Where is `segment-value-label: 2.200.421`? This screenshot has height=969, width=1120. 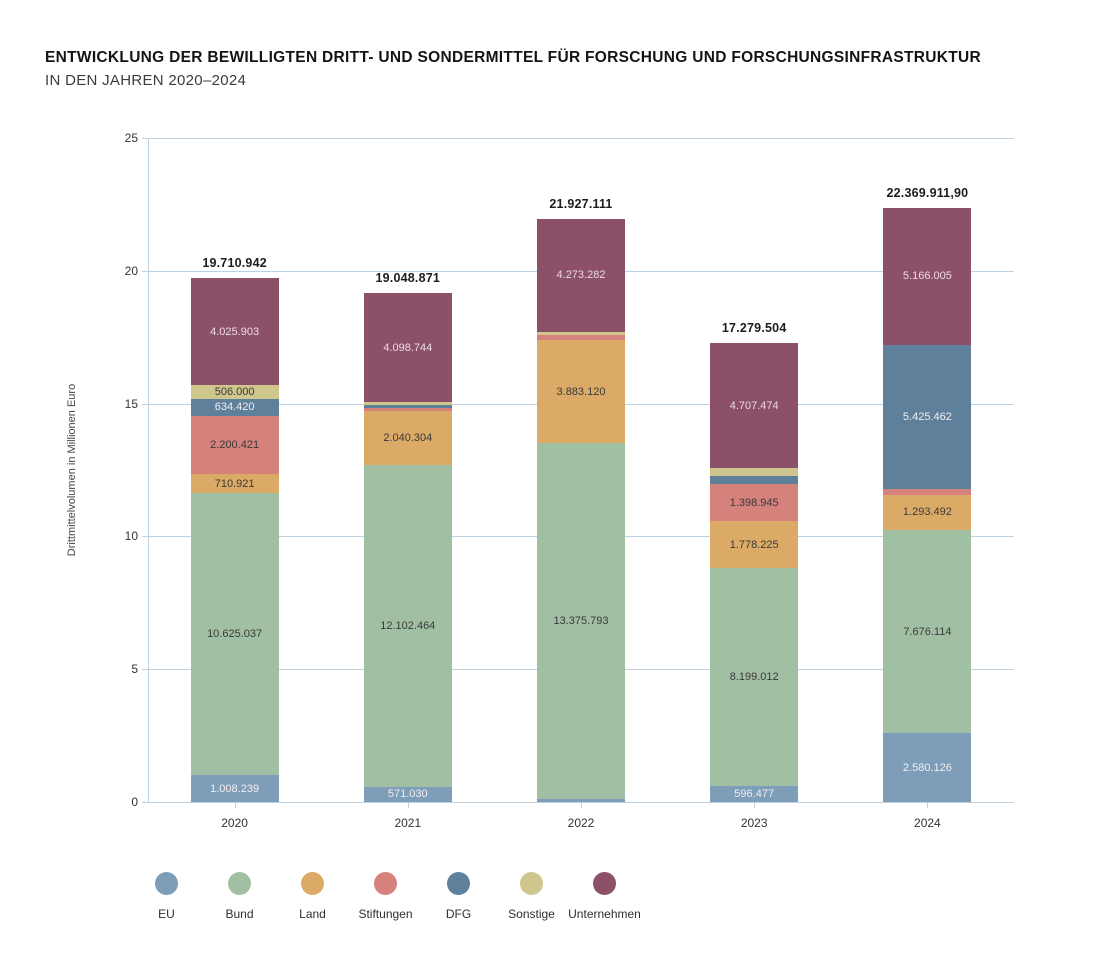
segment-value-label: 2.200.421 is located at coordinates (235, 444).